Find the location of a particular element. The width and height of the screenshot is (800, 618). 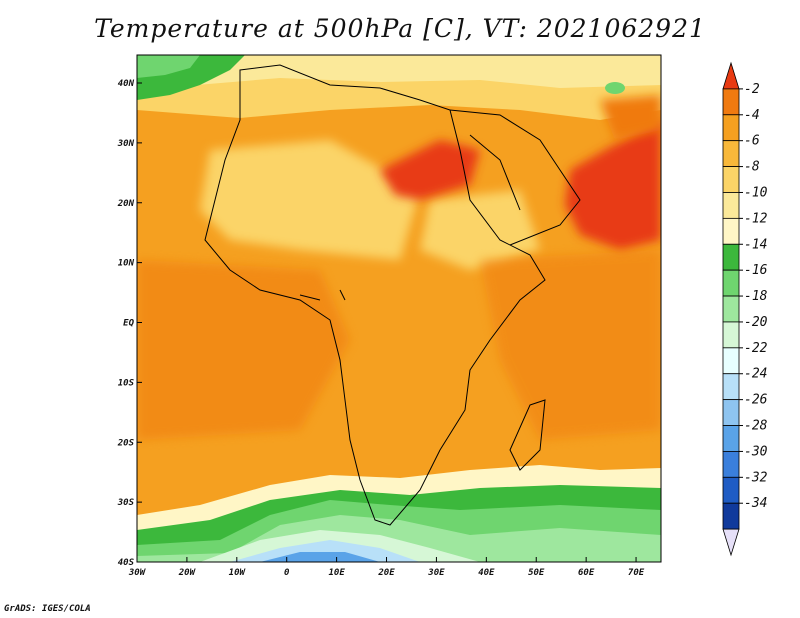

colorbar-label: -20 is located at coordinates (756, 322).